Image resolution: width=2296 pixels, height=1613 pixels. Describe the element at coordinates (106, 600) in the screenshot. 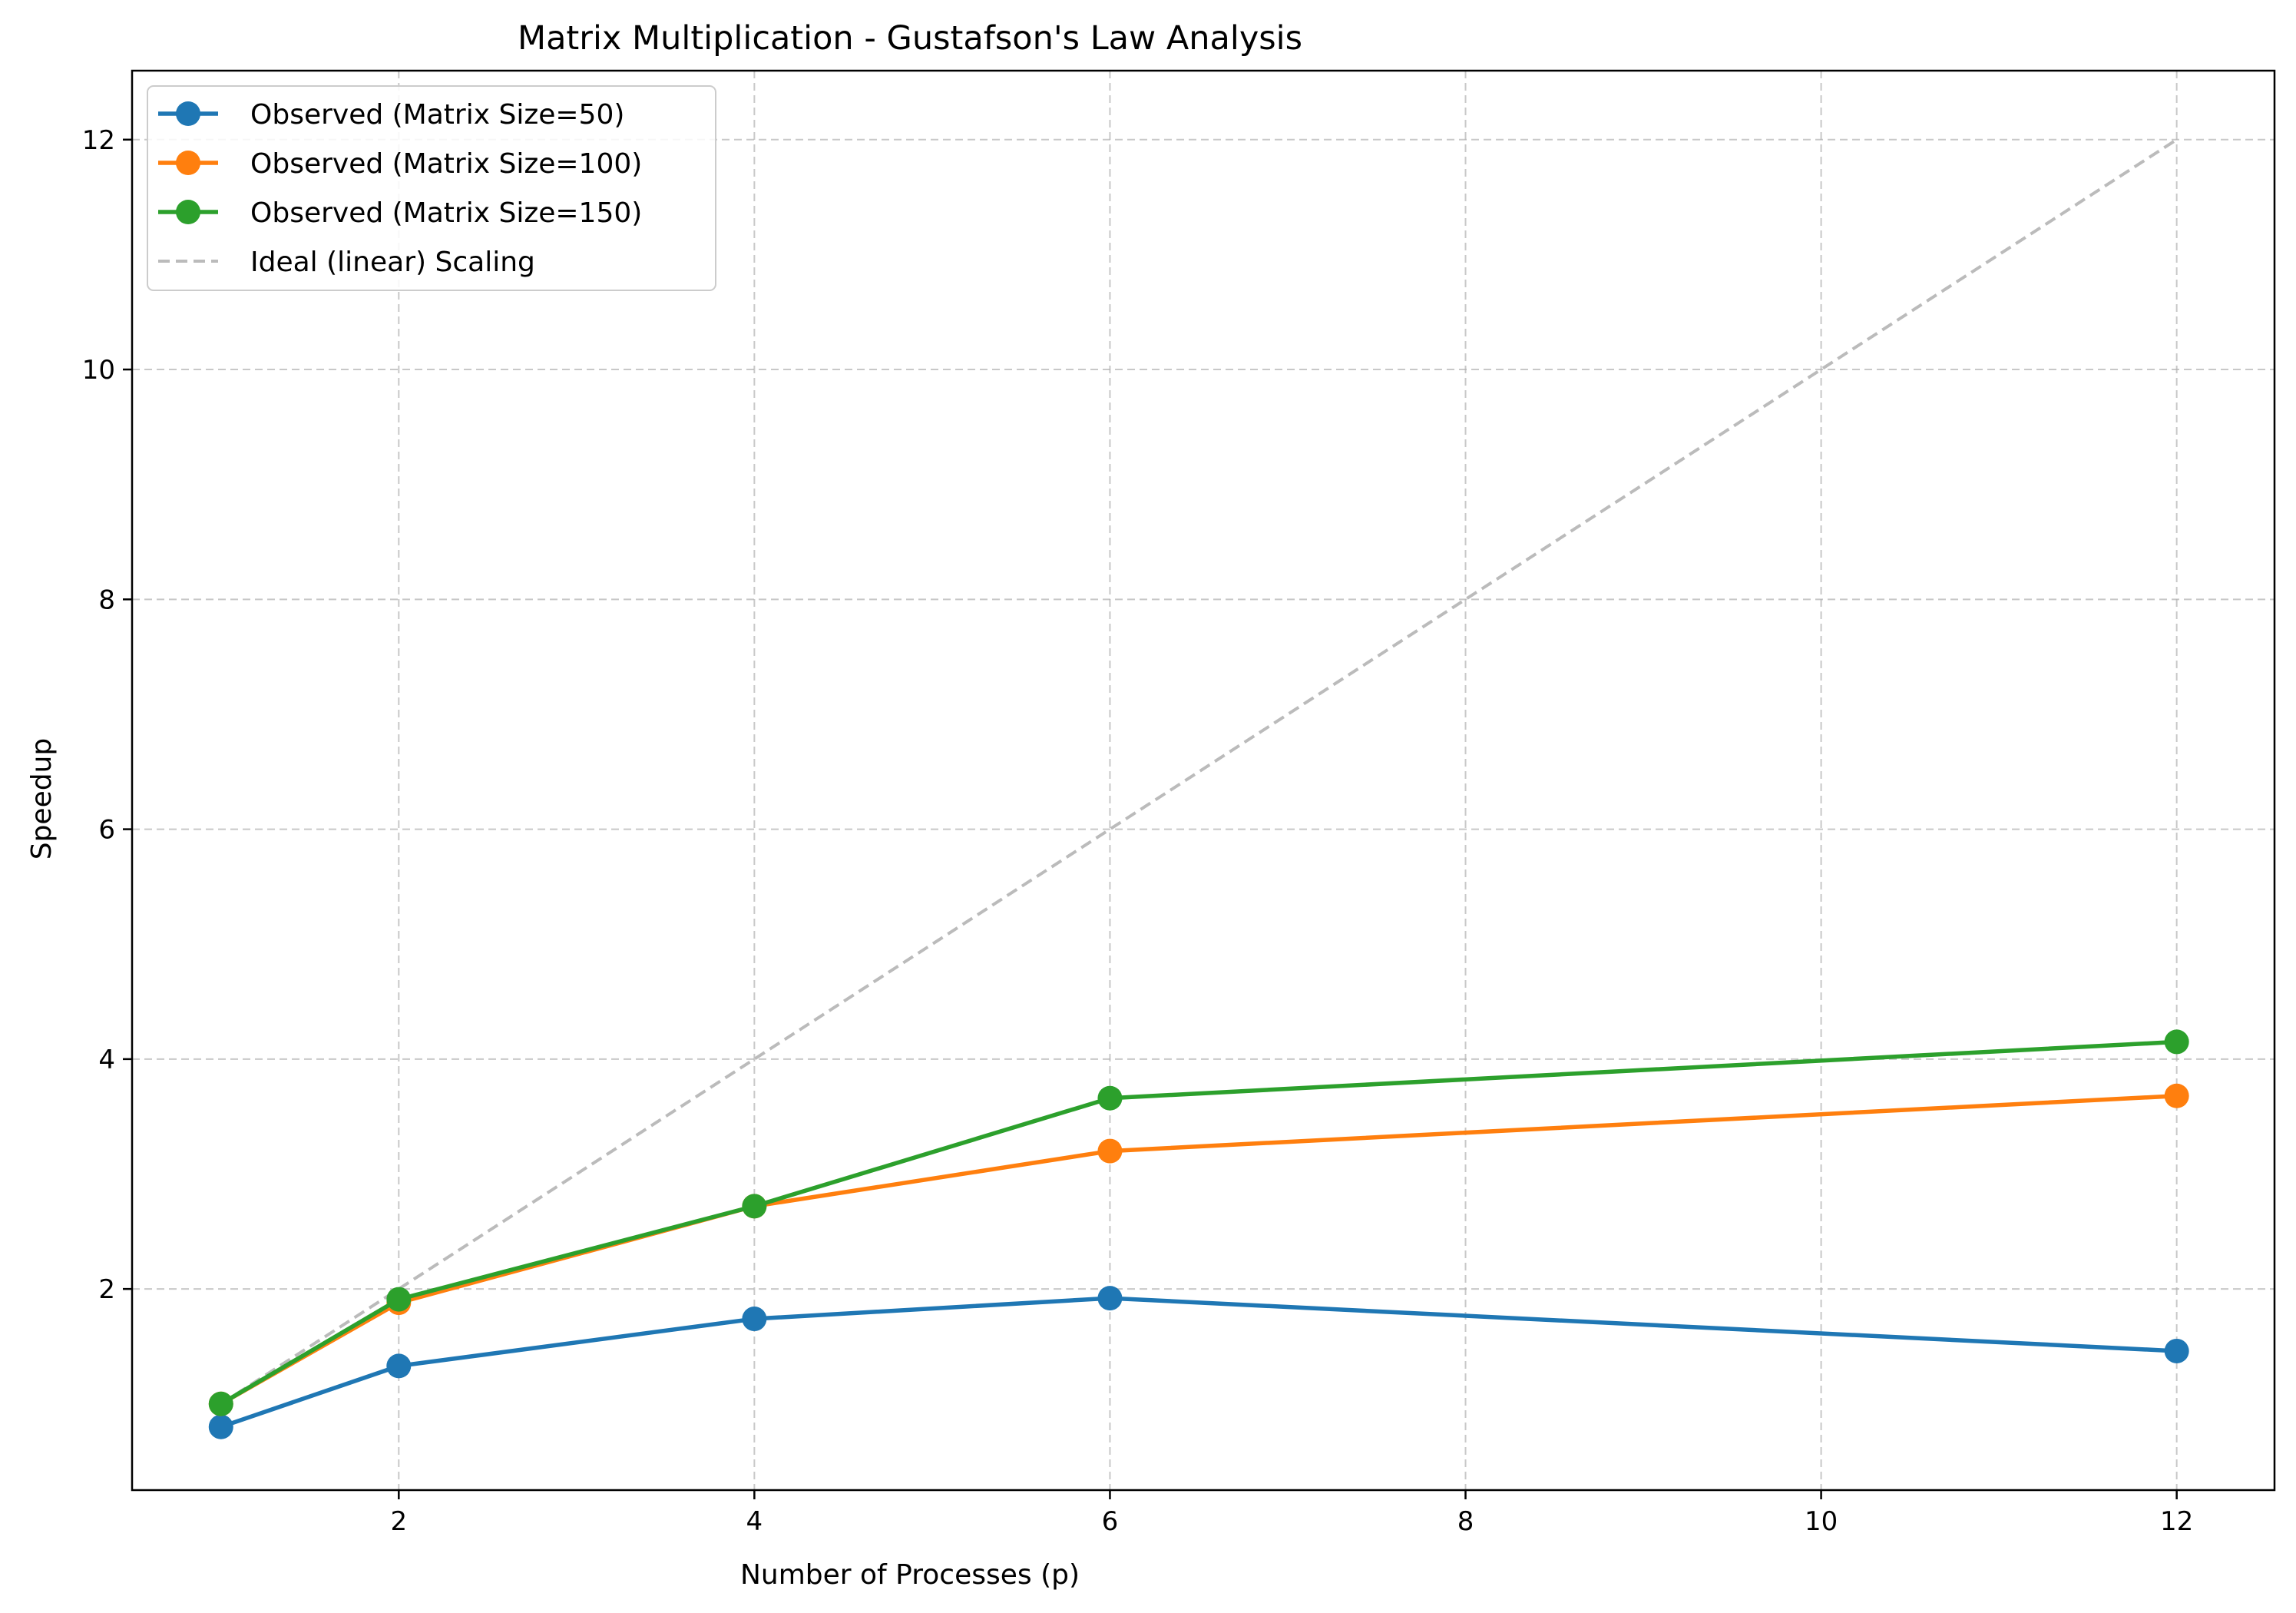

I see `y-tick-label: 8` at that location.